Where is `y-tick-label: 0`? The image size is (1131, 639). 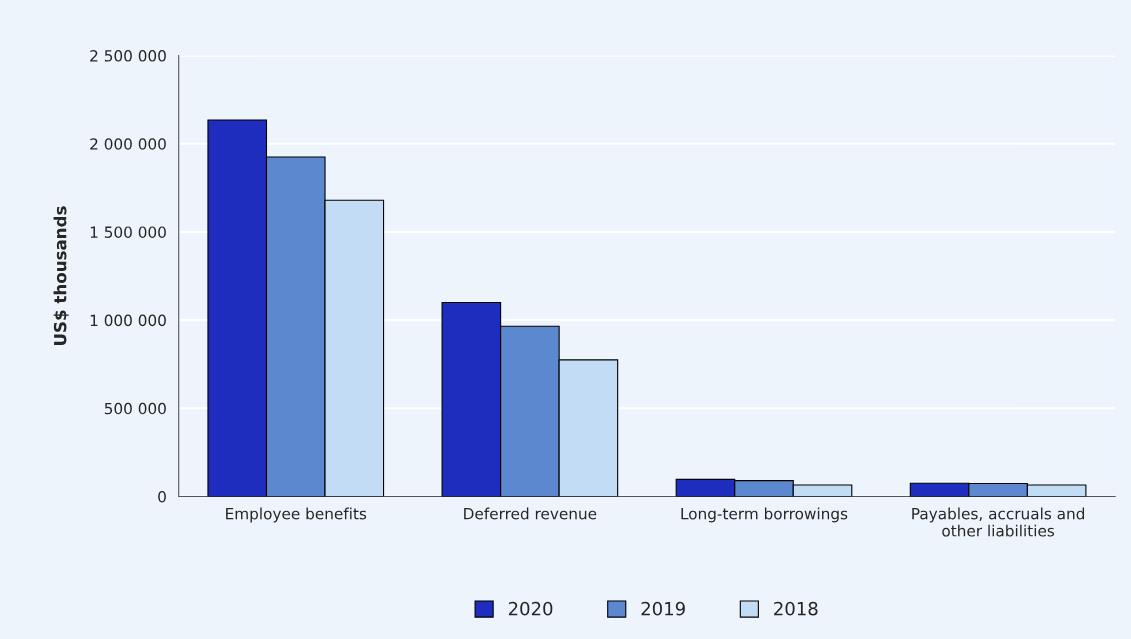
y-tick-label: 0 is located at coordinates (162, 496).